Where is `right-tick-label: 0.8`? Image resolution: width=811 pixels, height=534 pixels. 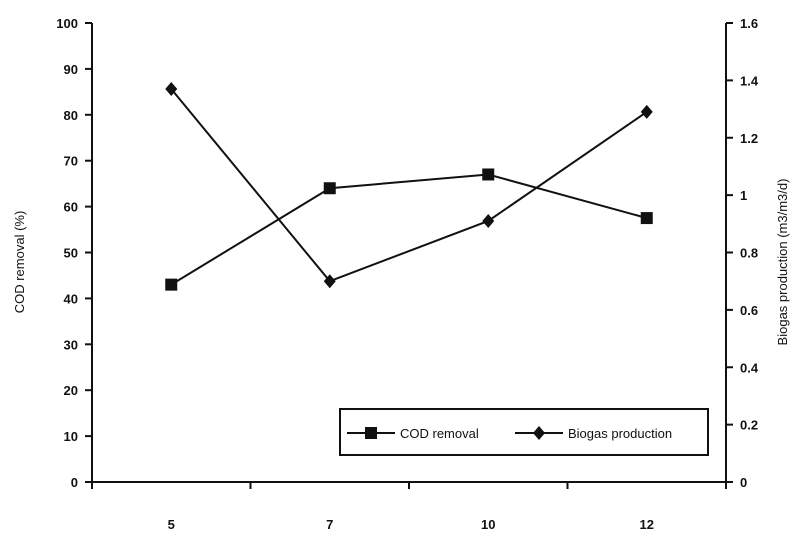
right-tick-label: 0.8 is located at coordinates (749, 253).